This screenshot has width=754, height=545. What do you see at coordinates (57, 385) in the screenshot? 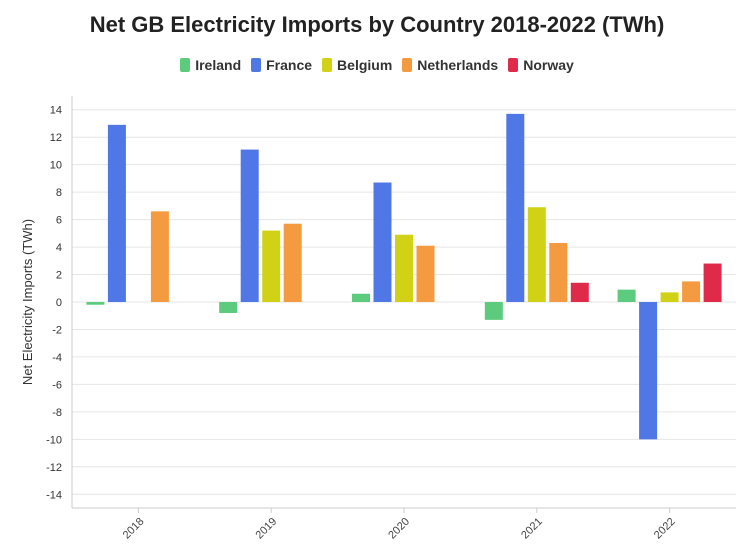
I see `y-tick-label: -6` at bounding box center [57, 385].